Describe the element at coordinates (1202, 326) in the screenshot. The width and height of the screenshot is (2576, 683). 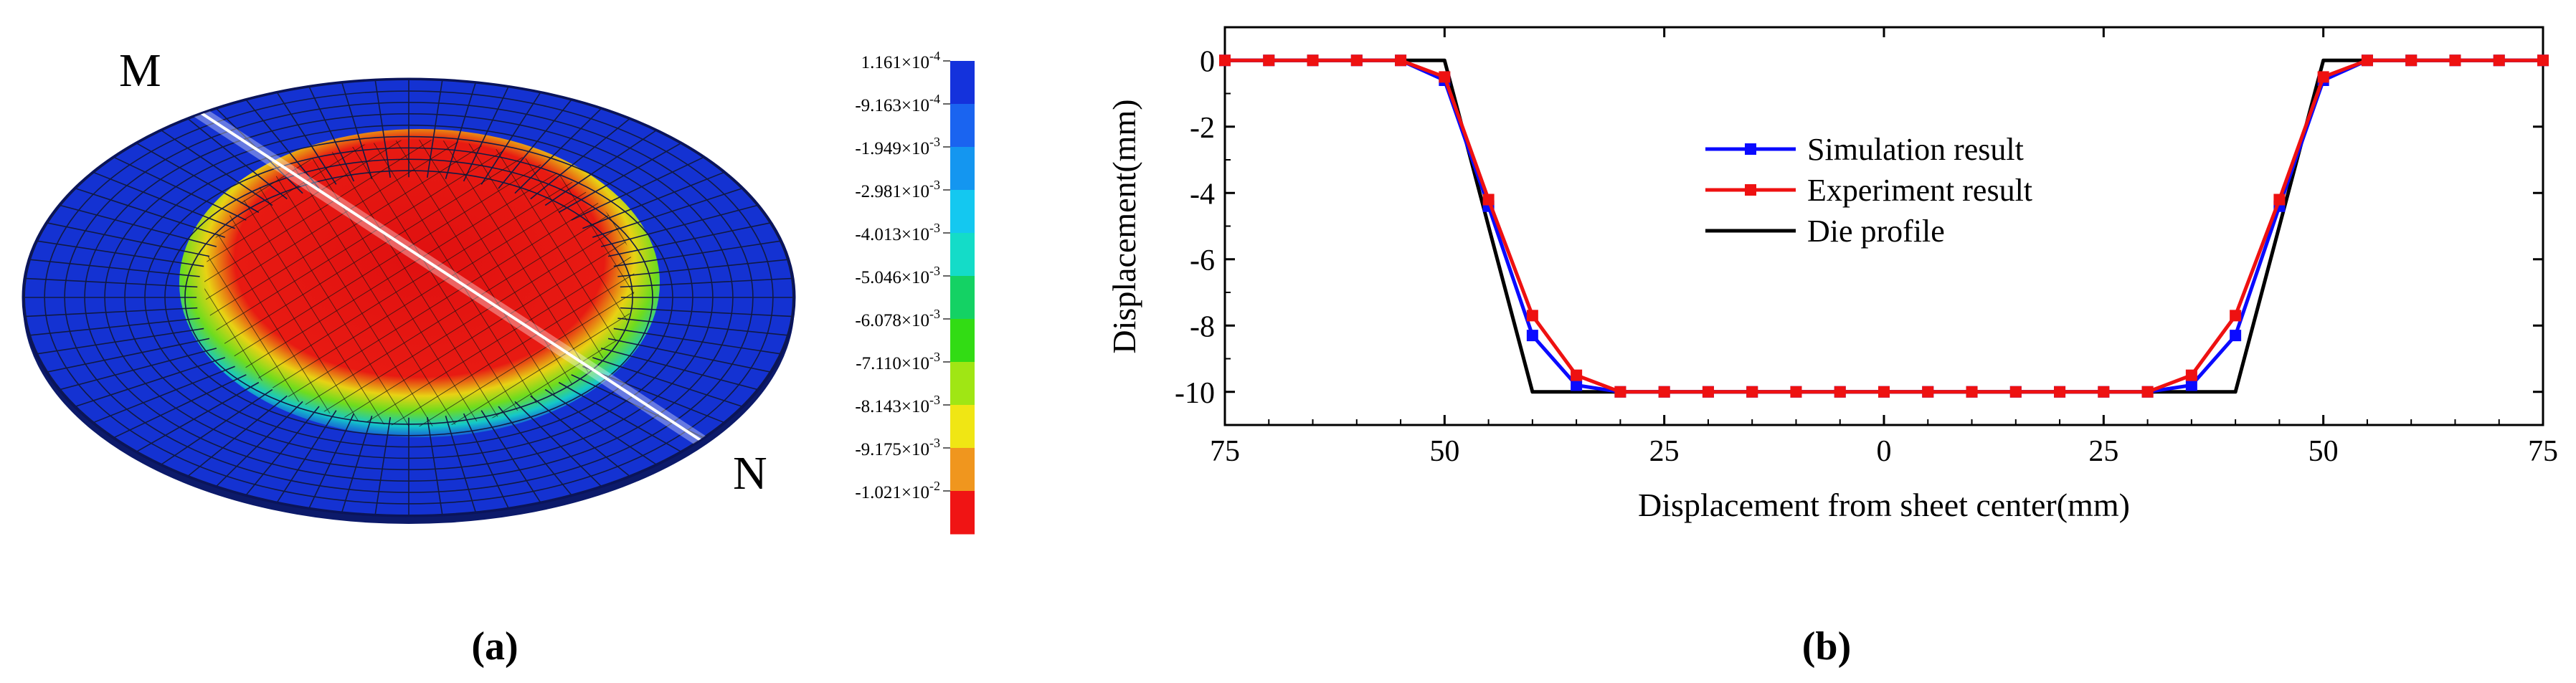
I see `y-tick-label: -8` at that location.